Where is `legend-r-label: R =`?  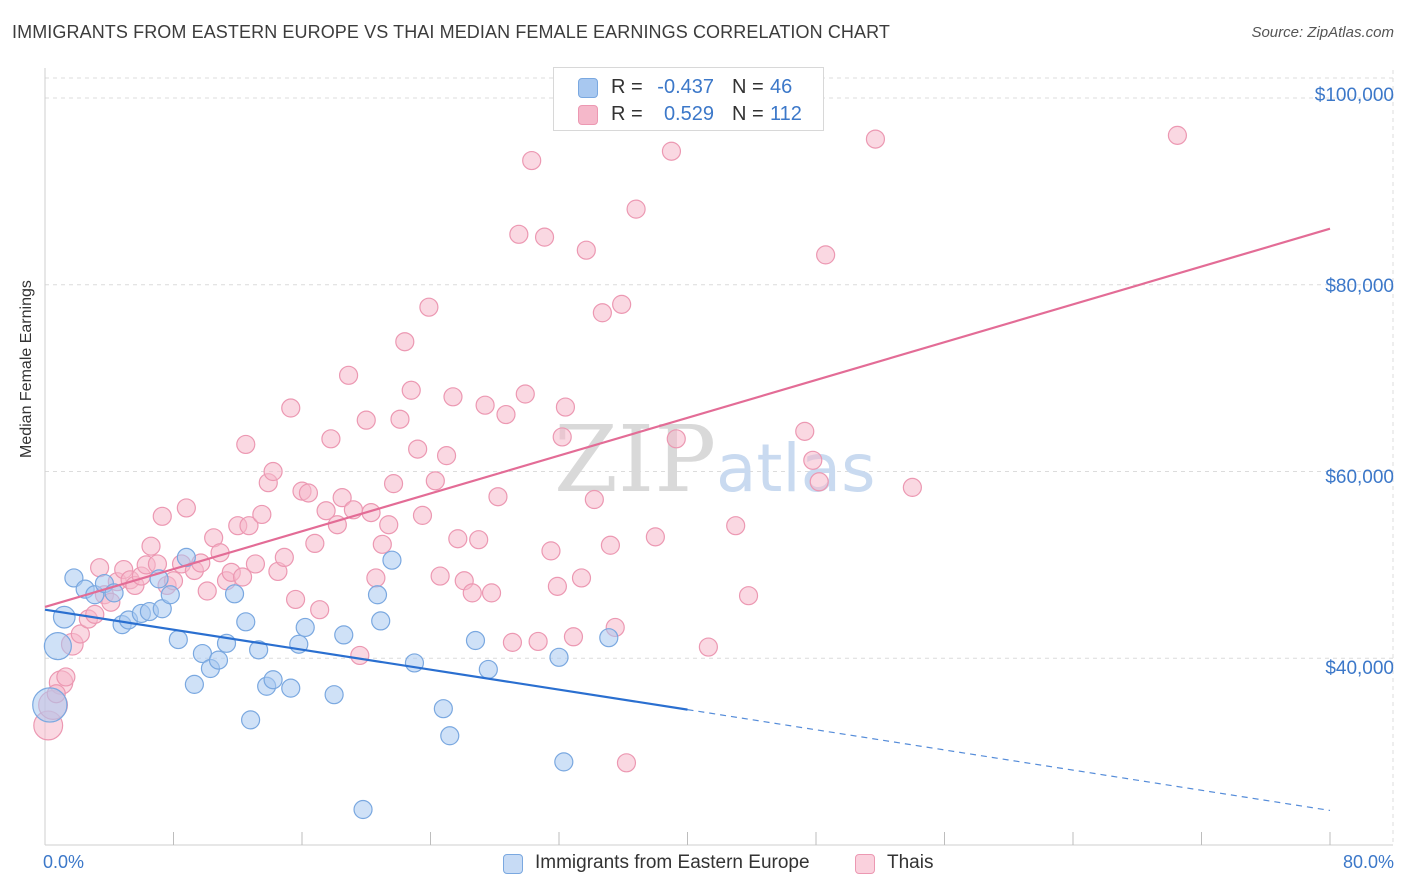
legend-r-label: R = is located at coordinates (627, 87).